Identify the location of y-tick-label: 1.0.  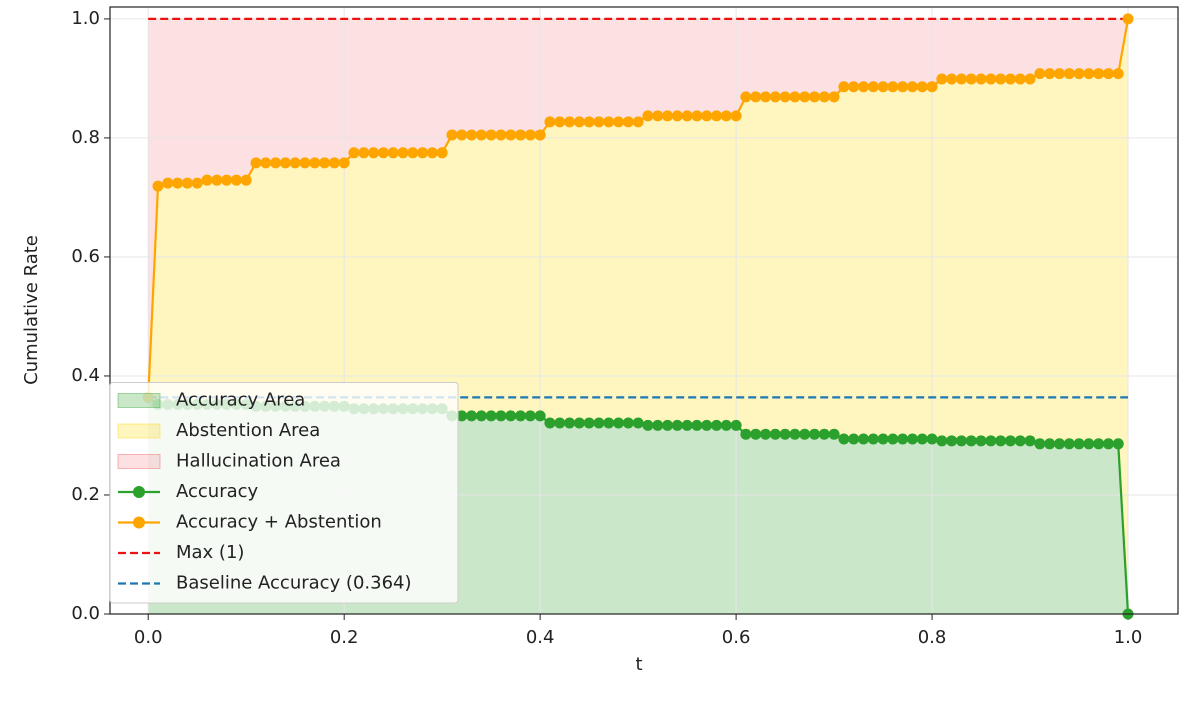
(85, 18).